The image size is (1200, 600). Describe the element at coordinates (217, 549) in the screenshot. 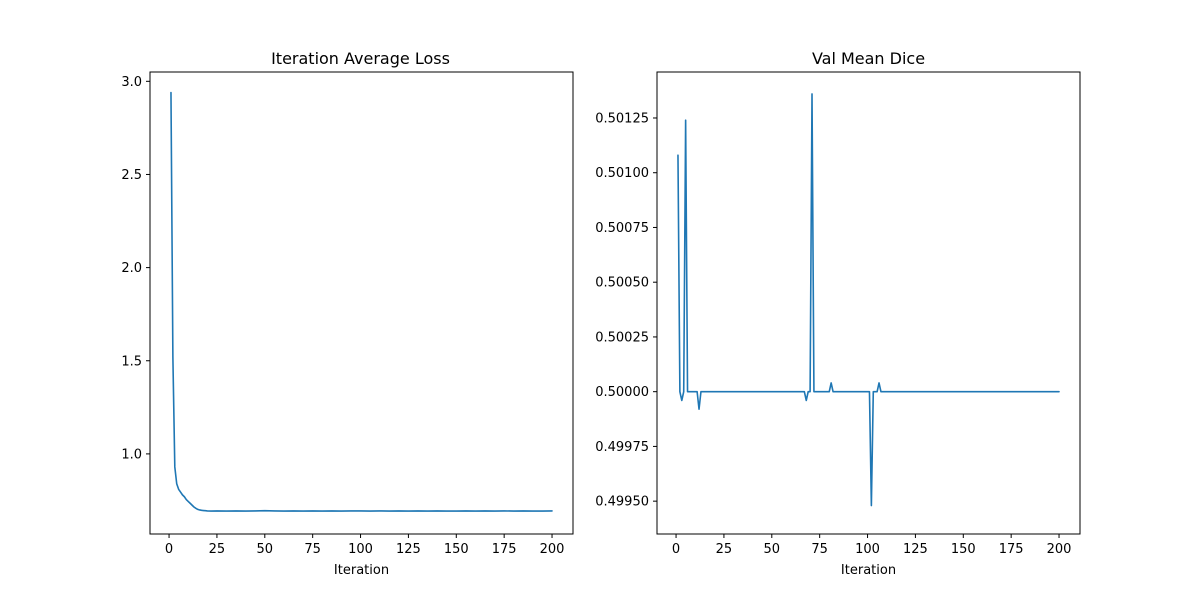

I see `loss-chart-x-tick-label: 25` at that location.